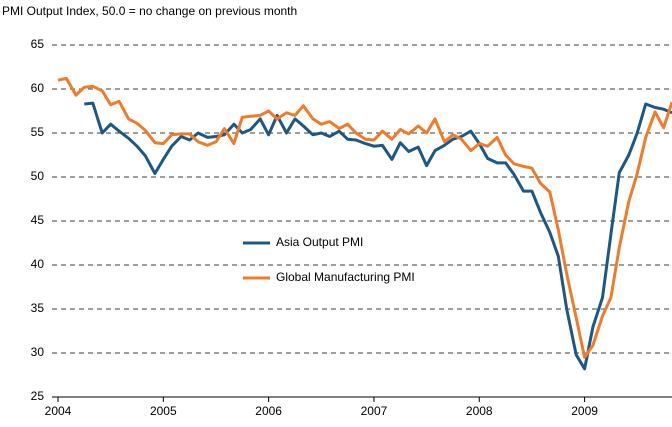  I want to click on legend-label: Global Manufacturing PMI, so click(345, 277).